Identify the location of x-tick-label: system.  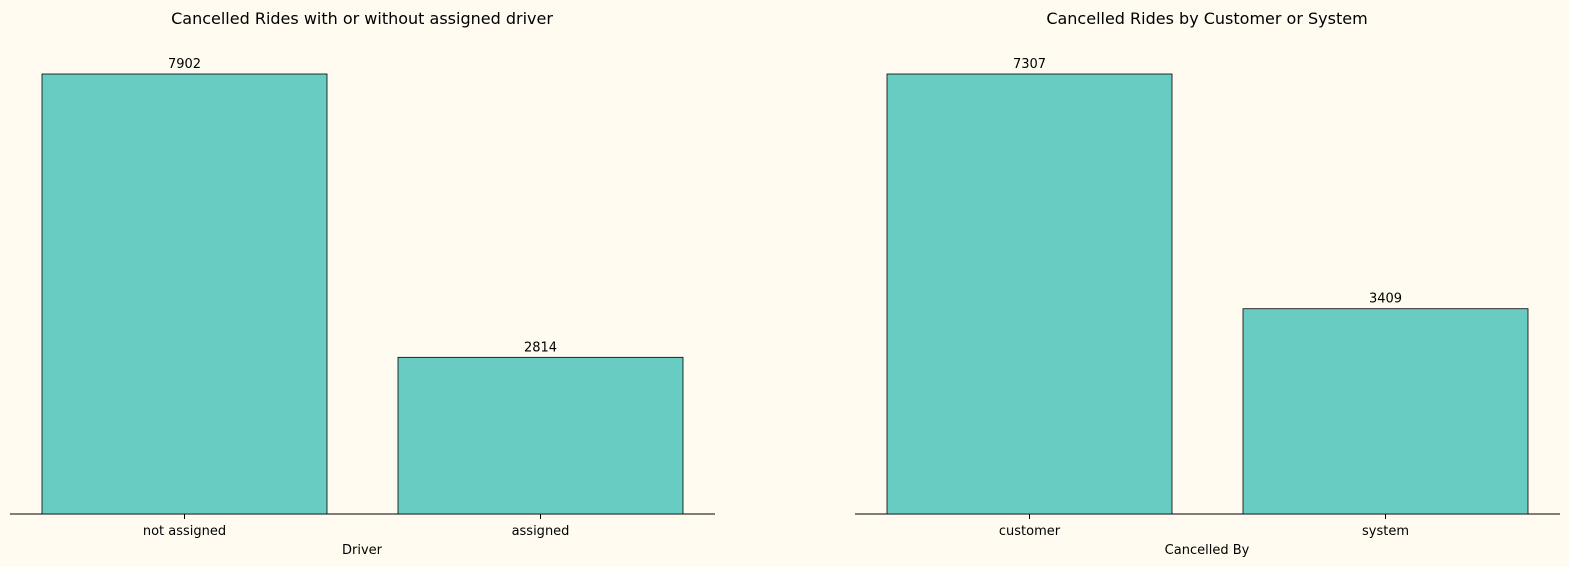
(1385, 531).